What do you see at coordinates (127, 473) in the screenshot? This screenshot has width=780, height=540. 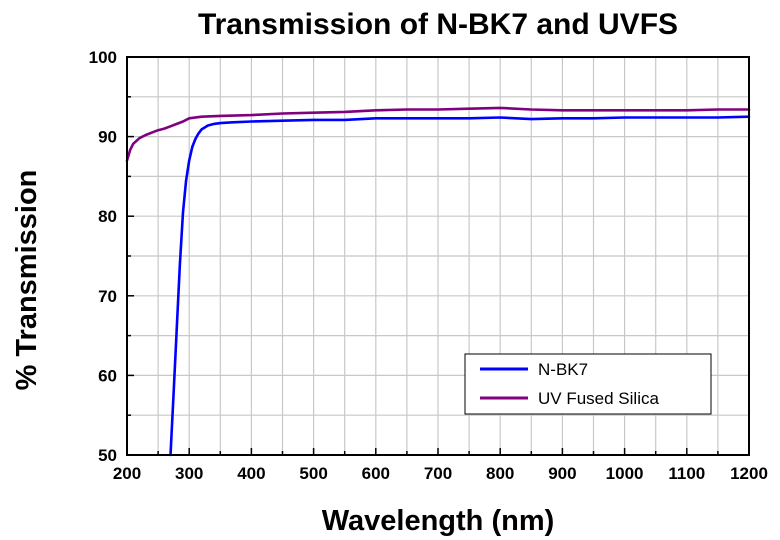 I see `x-tick-label: 200` at bounding box center [127, 473].